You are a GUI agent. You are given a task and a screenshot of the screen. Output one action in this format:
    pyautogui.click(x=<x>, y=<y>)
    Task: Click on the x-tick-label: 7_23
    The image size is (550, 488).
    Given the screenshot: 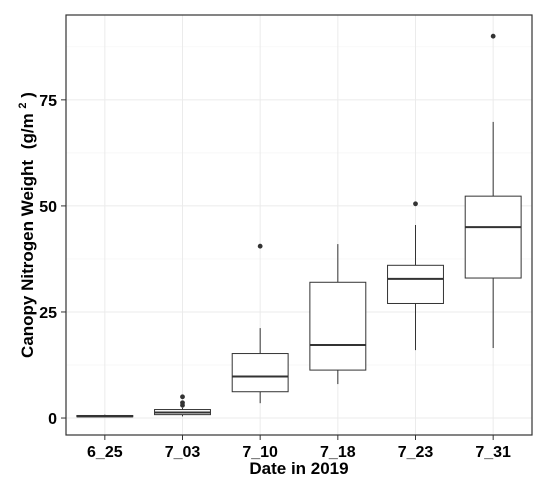 What is the action you would take?
    pyautogui.click(x=416, y=452)
    